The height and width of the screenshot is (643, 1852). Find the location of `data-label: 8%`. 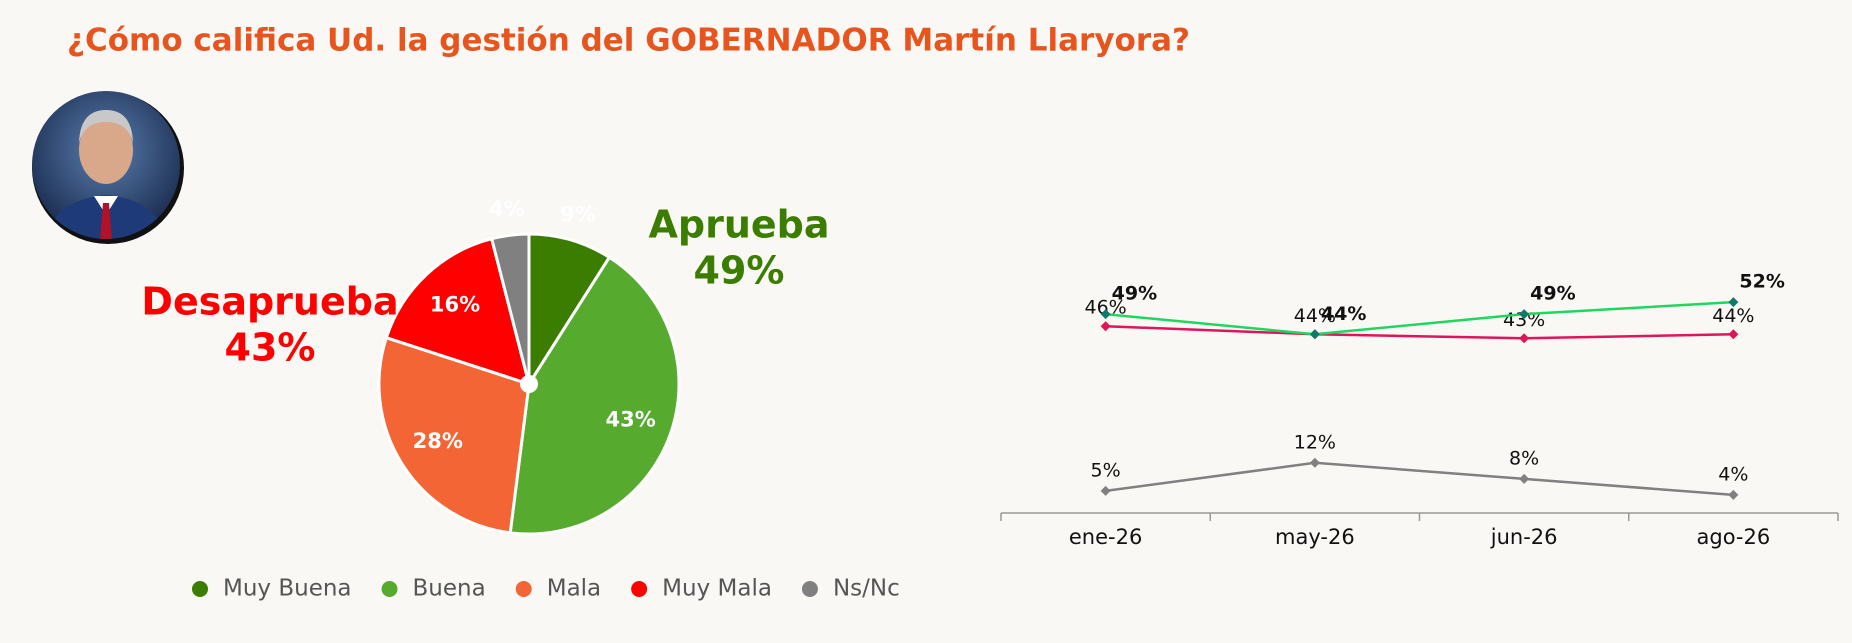

data-label: 8% is located at coordinates (1524, 458).